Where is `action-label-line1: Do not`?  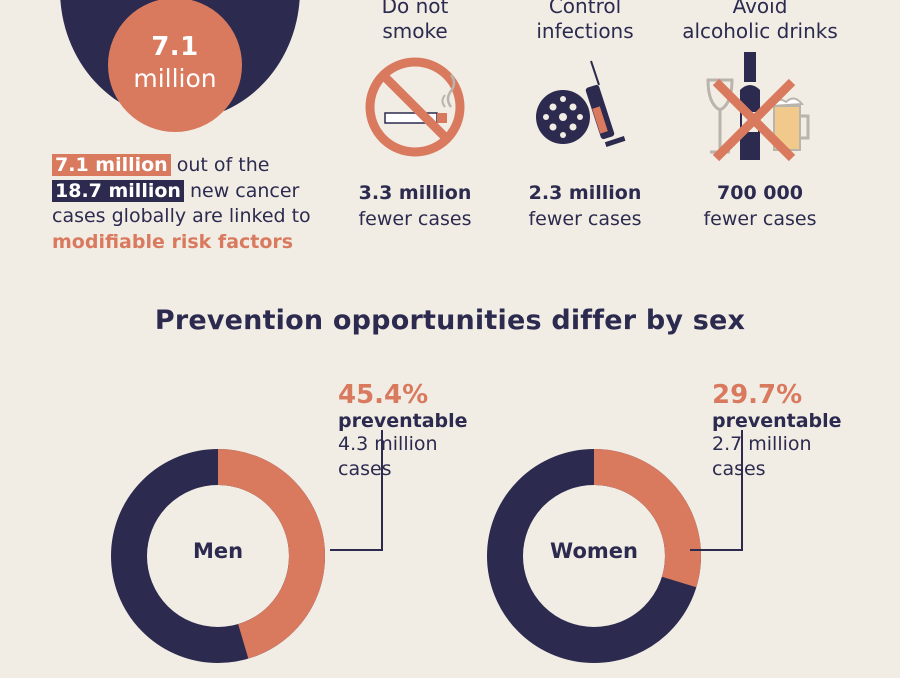 action-label-line1: Do not is located at coordinates (415, 9).